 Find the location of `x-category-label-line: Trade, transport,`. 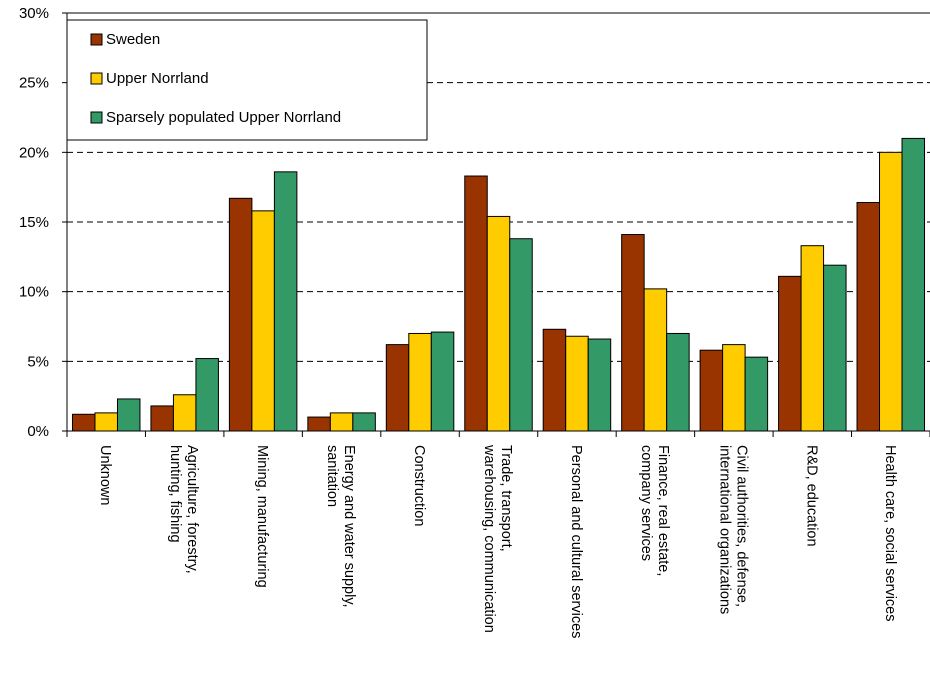

x-category-label-line: Trade, transport, is located at coordinates (506, 498).